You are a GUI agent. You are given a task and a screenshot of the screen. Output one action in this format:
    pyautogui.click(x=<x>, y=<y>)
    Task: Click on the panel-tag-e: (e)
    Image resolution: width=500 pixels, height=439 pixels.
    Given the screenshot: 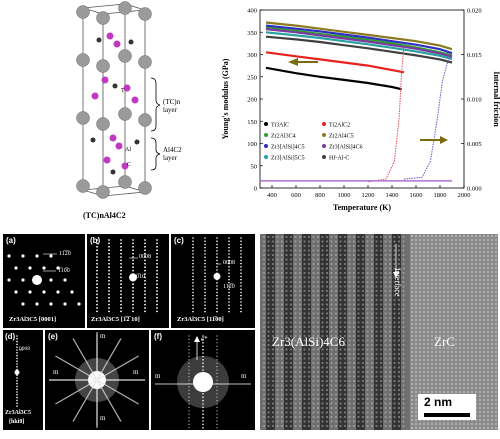 What is the action you would take?
    pyautogui.click(x=53, y=336)
    